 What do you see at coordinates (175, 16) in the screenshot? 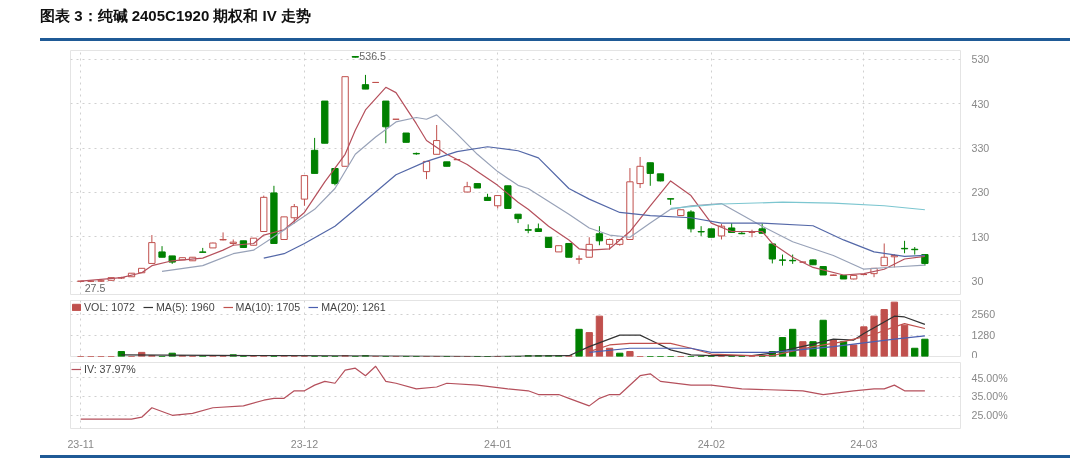
I see `chart-title: 图表 3：纯碱 2405C1920 期权和 IV 走势` at bounding box center [175, 16].